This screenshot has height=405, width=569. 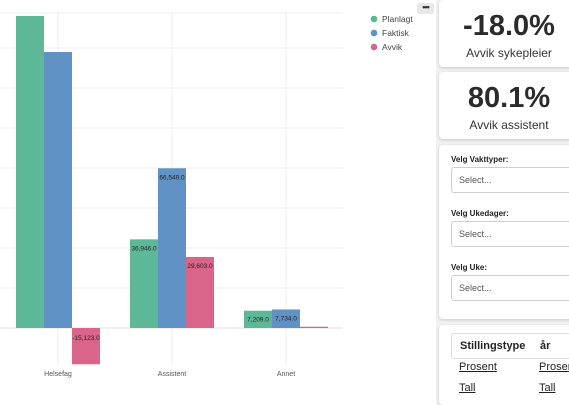 What do you see at coordinates (480, 213) in the screenshot?
I see `filter-label-ukedager: Velg Ukedager:` at bounding box center [480, 213].